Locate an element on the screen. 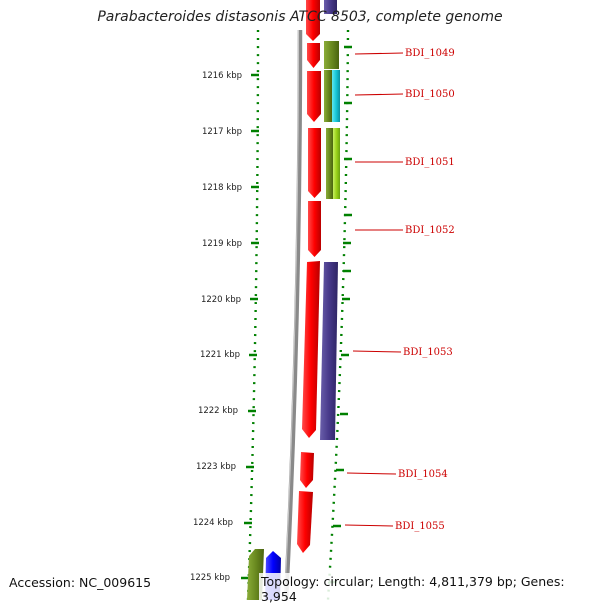 This screenshot has height=605, width=600. gene-label-bdi-1050: BDI_1050 is located at coordinates (430, 94).